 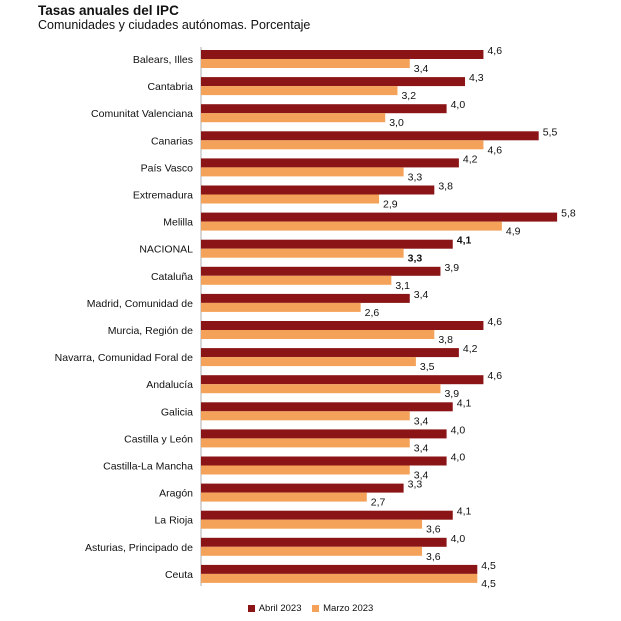 I want to click on data-label-marzo: 3,0, so click(x=396, y=123).